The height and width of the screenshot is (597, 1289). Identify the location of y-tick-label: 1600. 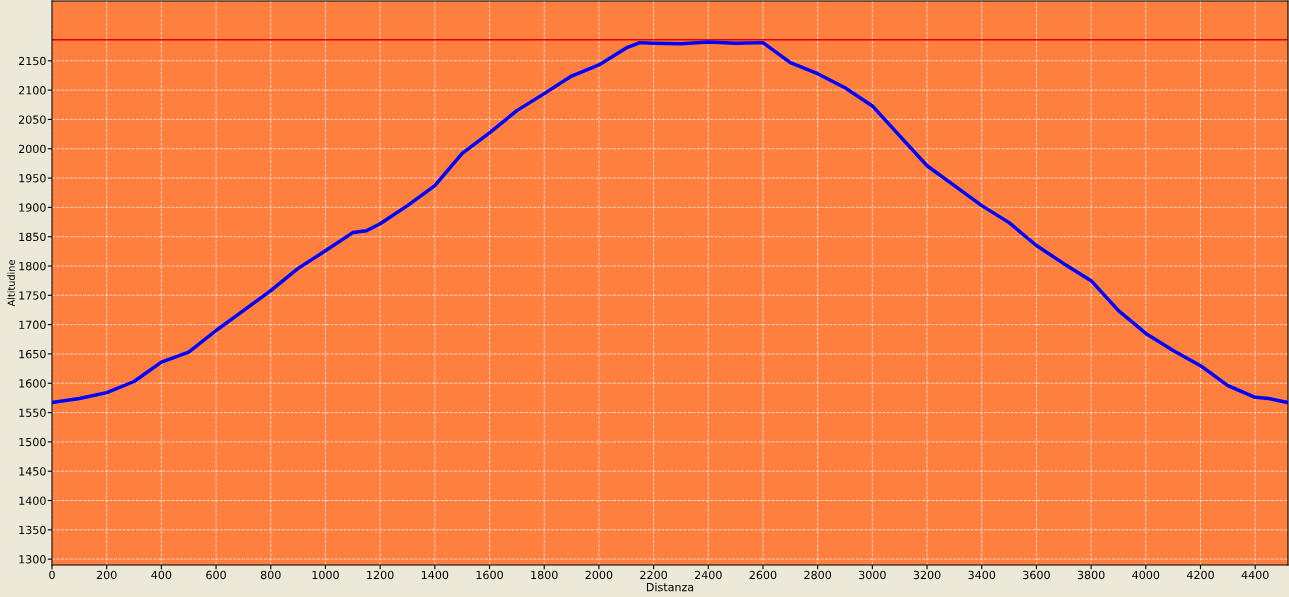
(32, 383).